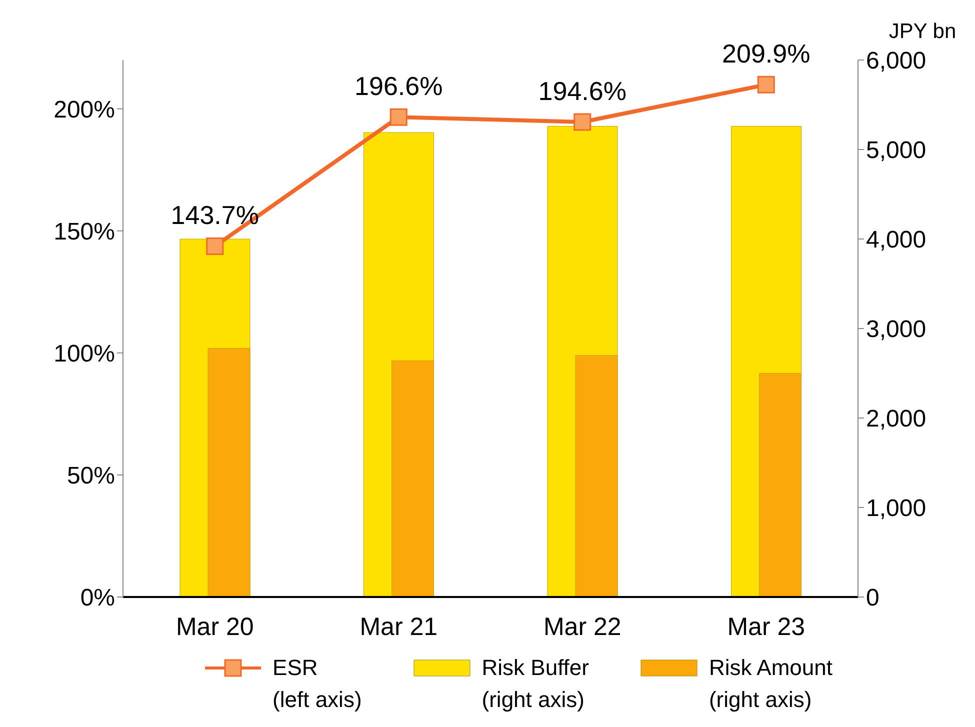  Describe the element at coordinates (215, 626) in the screenshot. I see `x-tick-label: Mar 20` at that location.